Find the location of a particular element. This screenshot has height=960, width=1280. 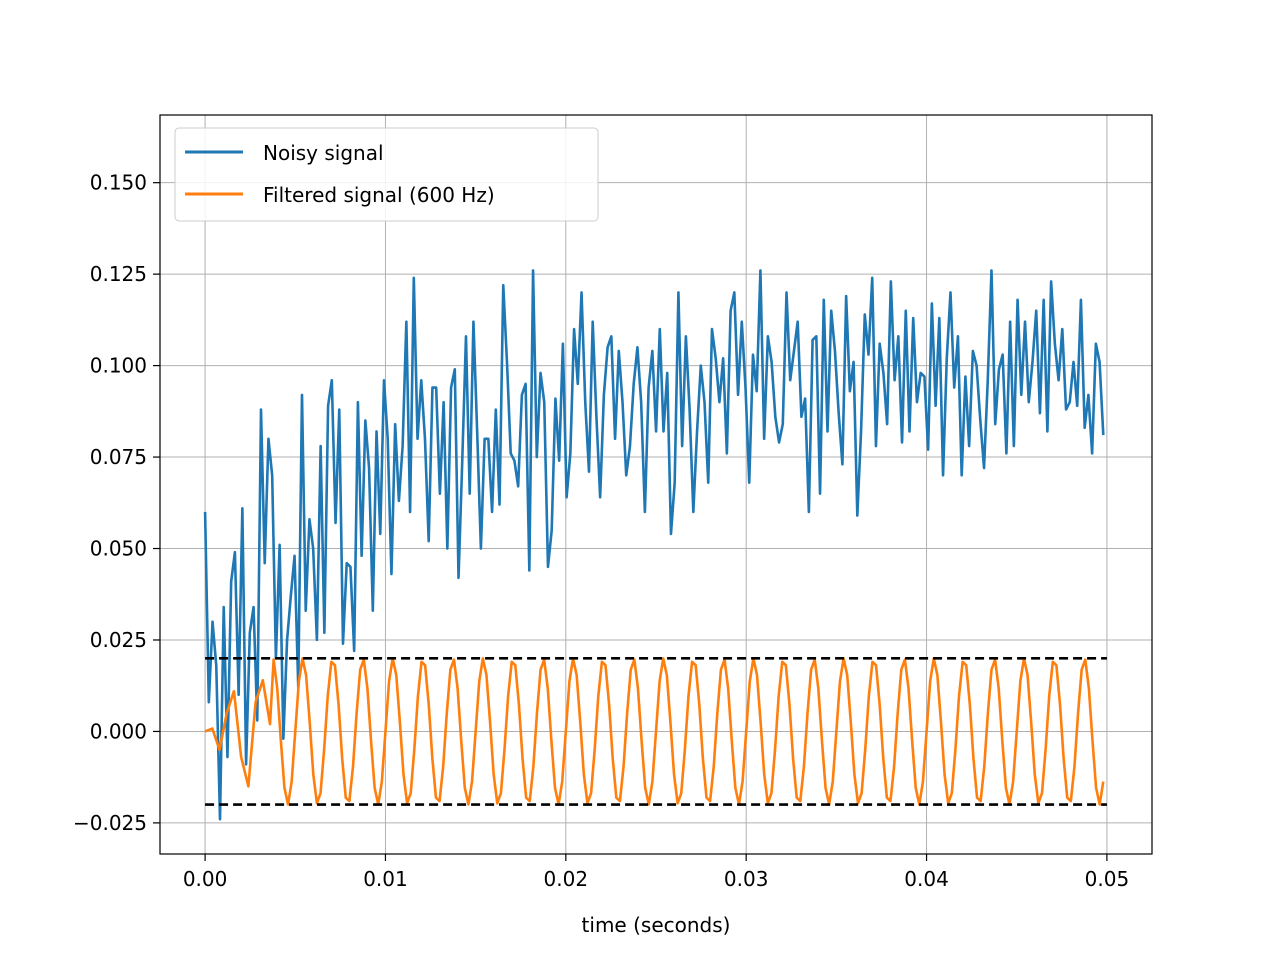

legend-label-filtered-signal: Filtered signal (600 Hz) is located at coordinates (379, 195).